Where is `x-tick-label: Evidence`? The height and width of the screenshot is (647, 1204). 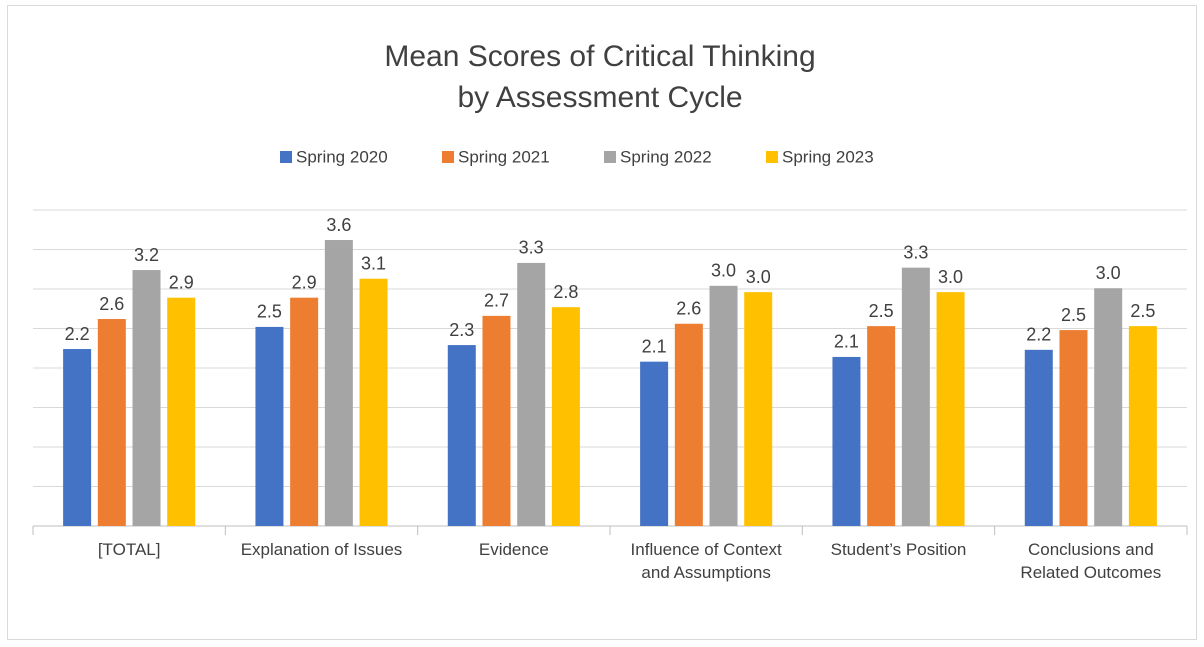 x-tick-label: Evidence is located at coordinates (513, 549).